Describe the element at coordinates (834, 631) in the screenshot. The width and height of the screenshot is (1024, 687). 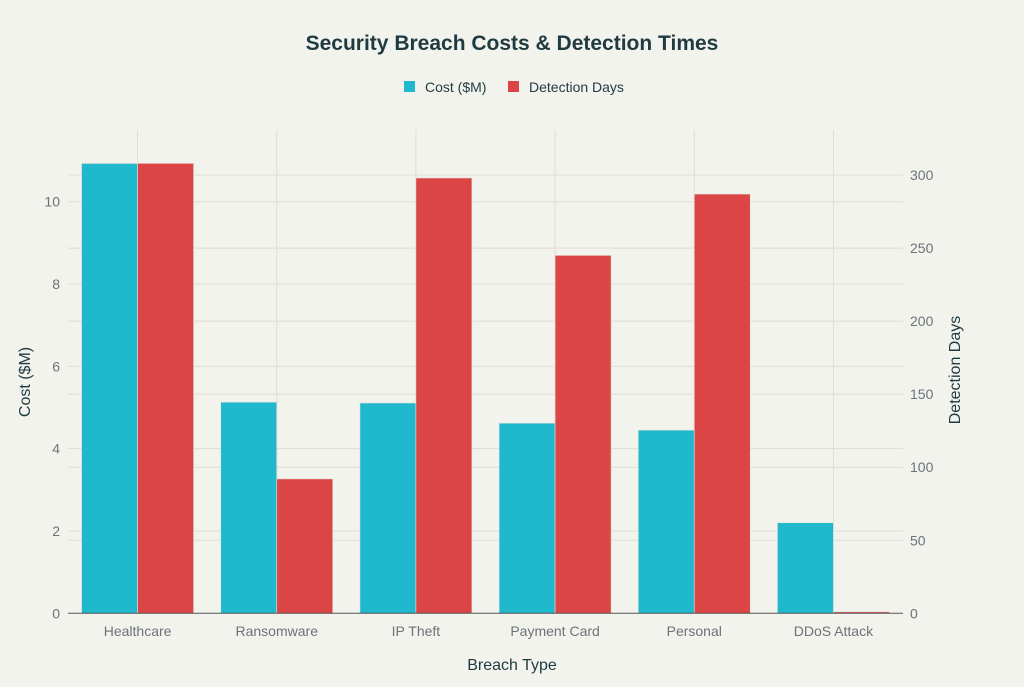
I see `x-tick-label: DDoS Attack` at that location.